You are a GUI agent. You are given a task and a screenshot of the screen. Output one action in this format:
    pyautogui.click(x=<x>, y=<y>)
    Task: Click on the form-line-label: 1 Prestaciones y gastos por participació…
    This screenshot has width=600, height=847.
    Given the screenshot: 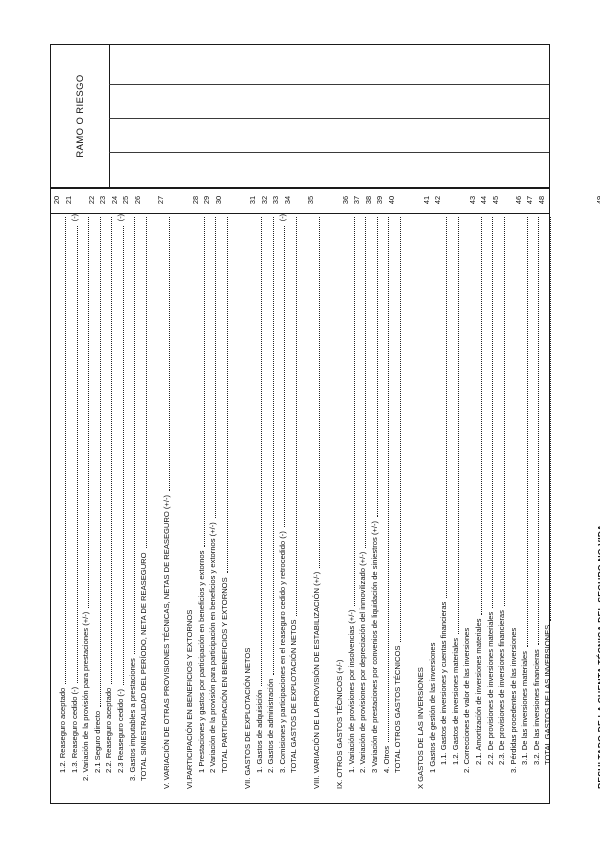 What is the action you would take?
    pyautogui.click(x=201, y=661)
    